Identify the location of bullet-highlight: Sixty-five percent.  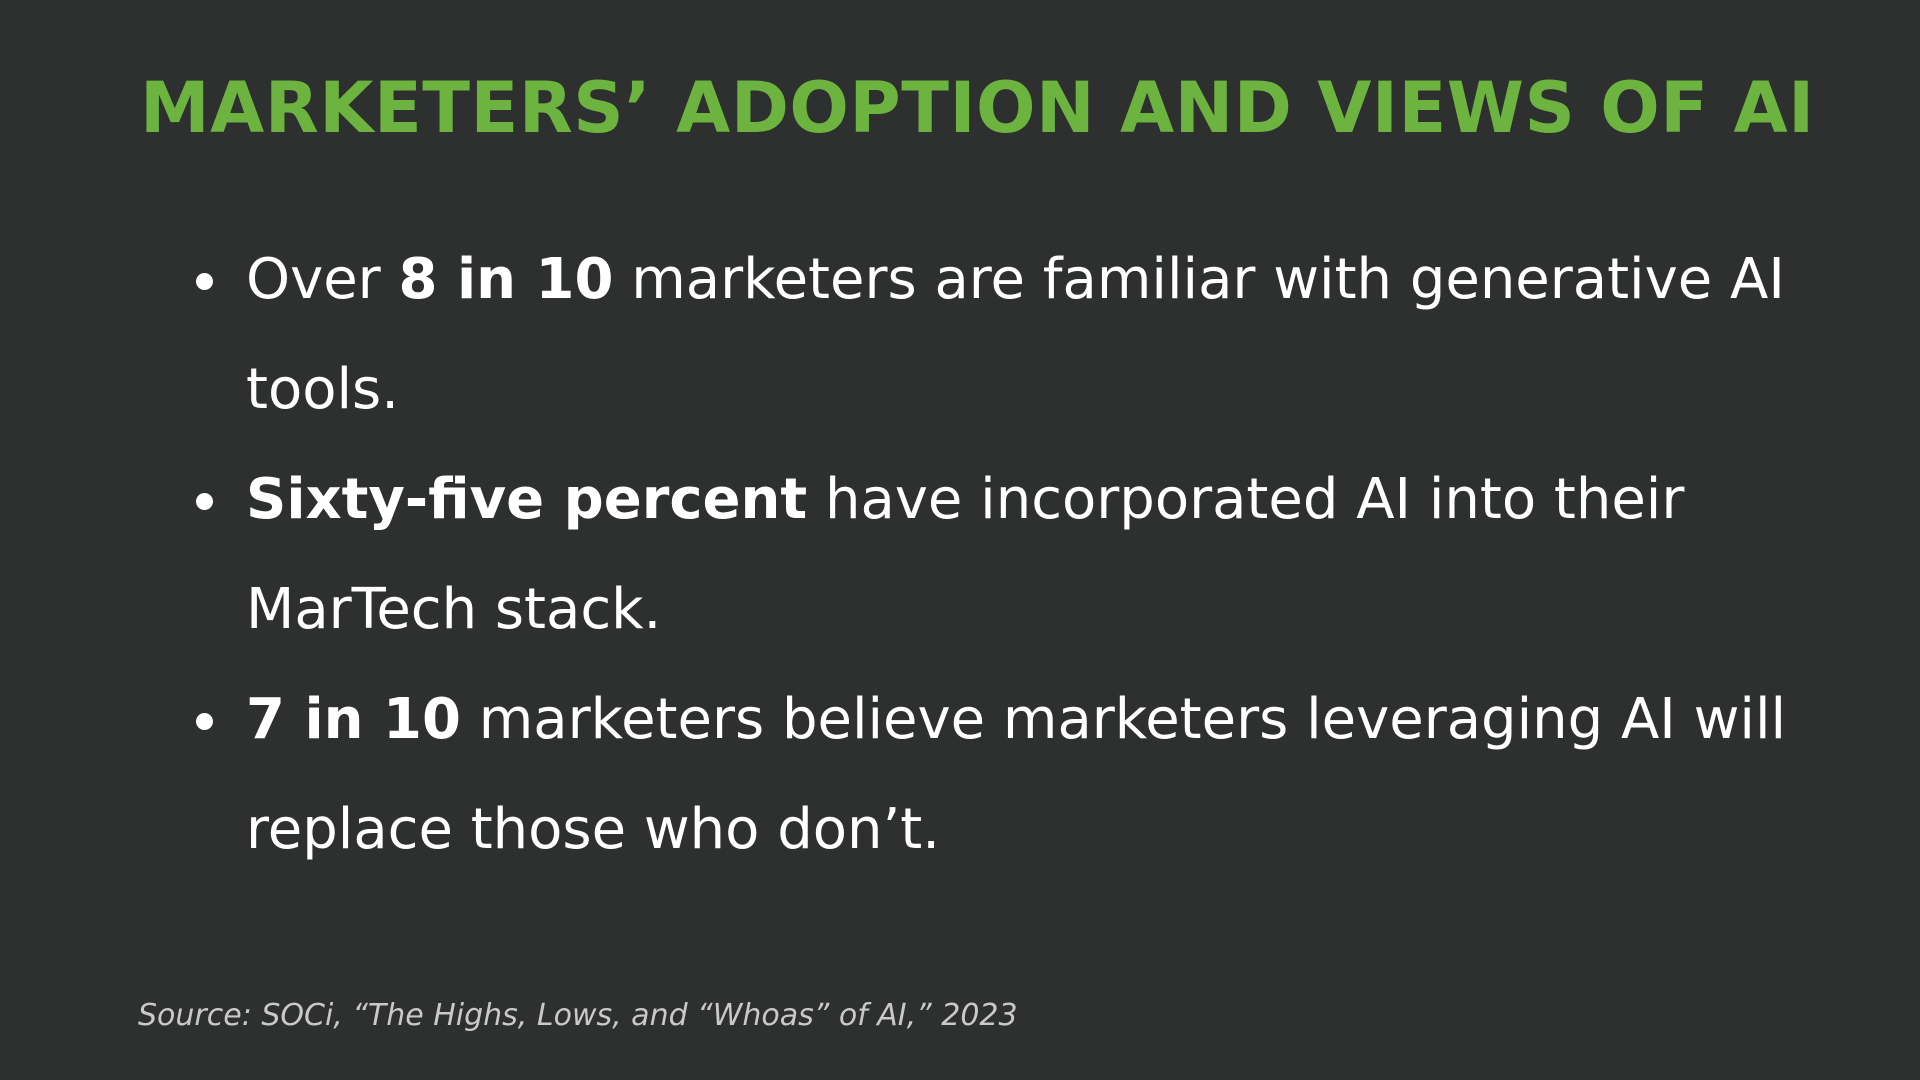
(527, 499).